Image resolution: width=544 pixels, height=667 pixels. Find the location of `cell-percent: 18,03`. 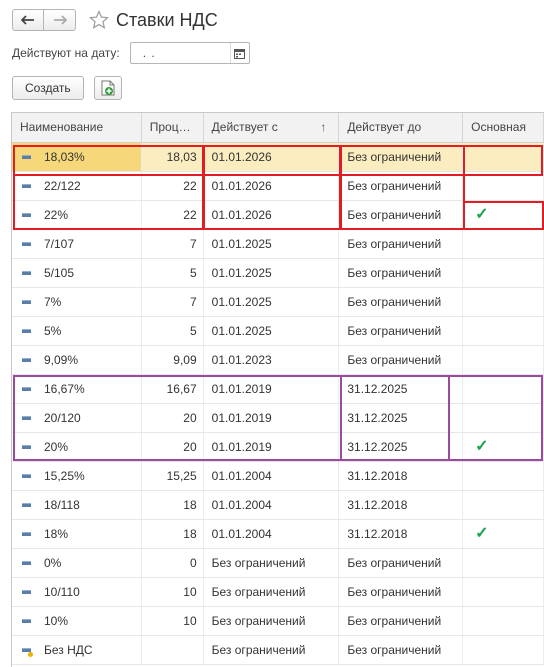

cell-percent: 18,03 is located at coordinates (173, 157).